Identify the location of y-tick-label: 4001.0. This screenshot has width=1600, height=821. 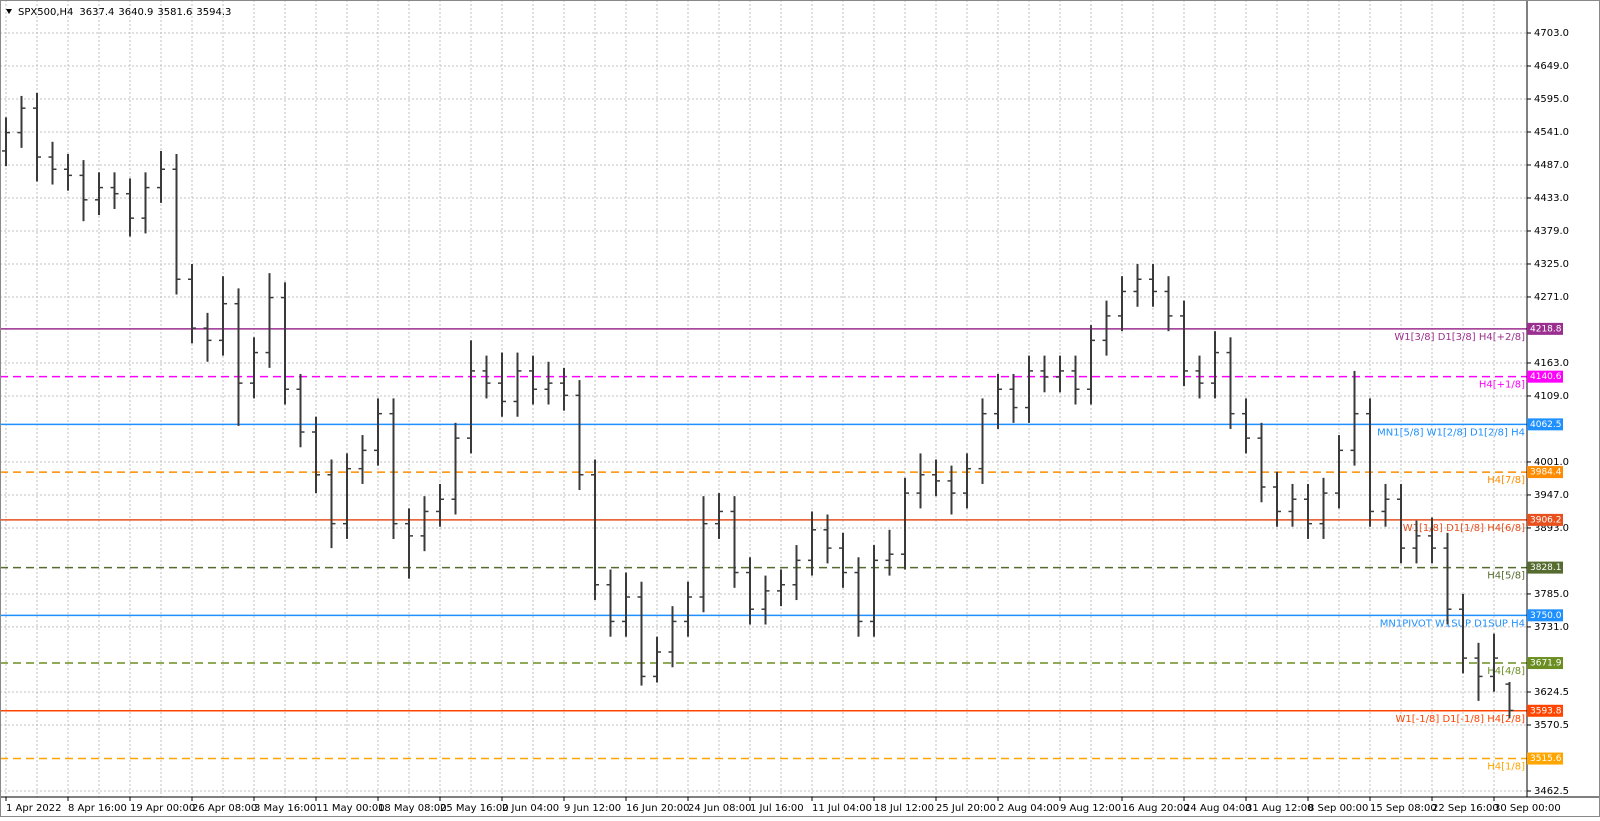
(1551, 462).